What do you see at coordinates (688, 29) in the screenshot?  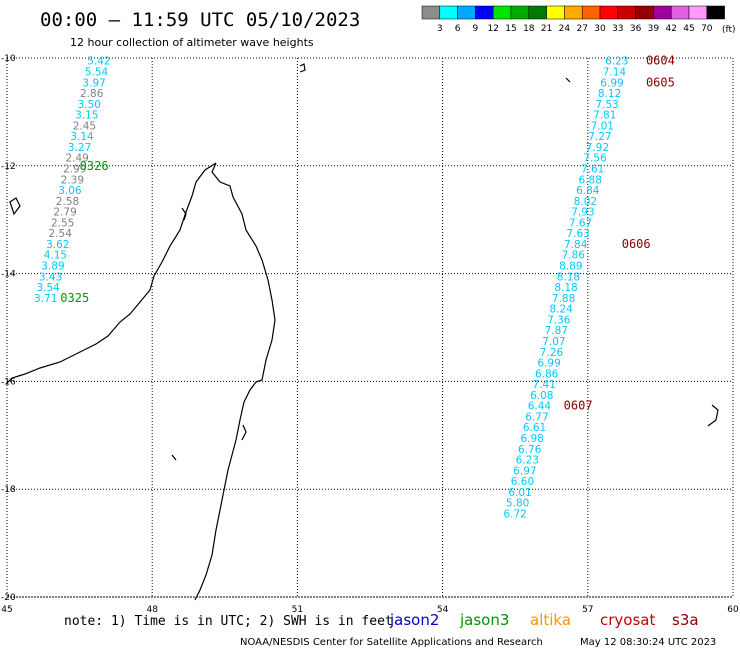 I see `colorbar-tick-label: 45` at bounding box center [688, 29].